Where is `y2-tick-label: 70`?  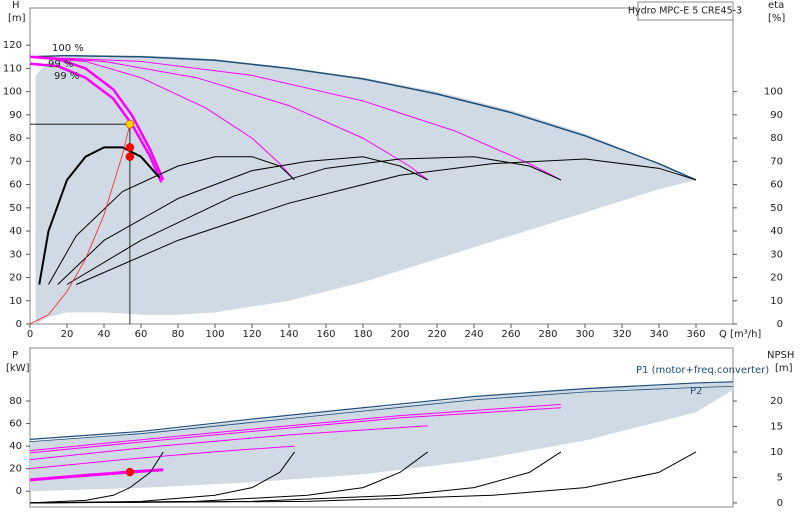 y2-tick-label: 70 is located at coordinates (776, 161).